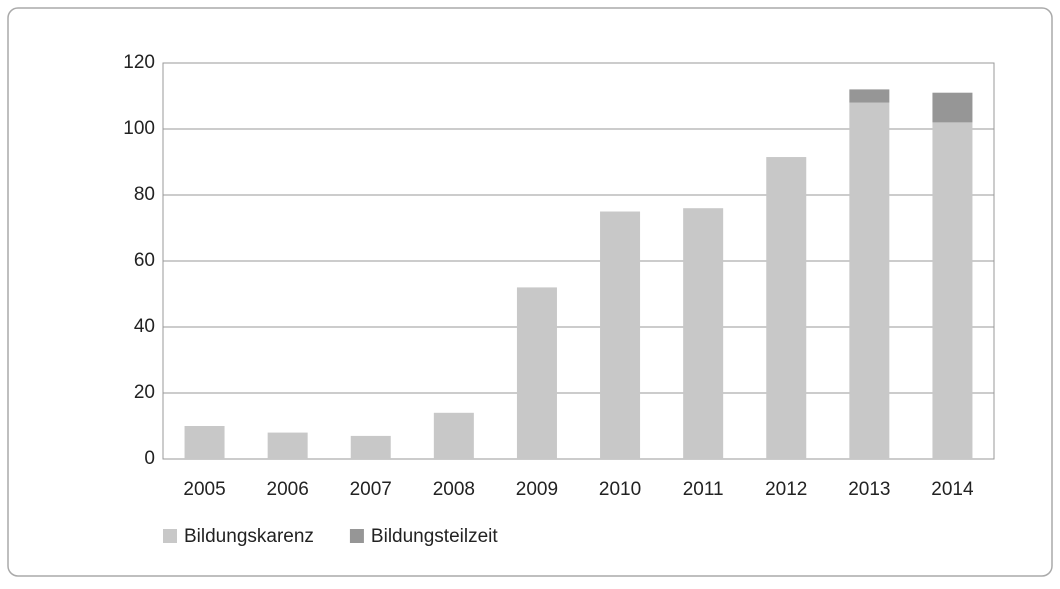  I want to click on legend-label: Bildungskarenz, so click(249, 536).